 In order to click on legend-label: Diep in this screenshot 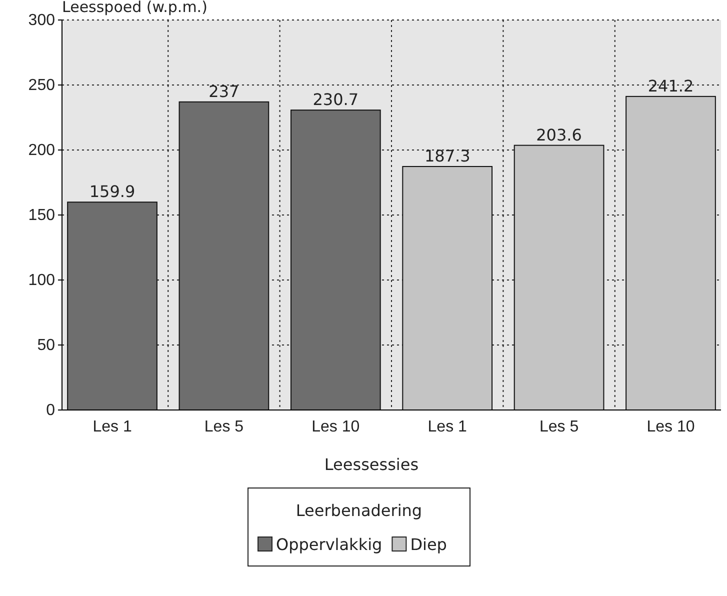, I will do `click(428, 544)`.